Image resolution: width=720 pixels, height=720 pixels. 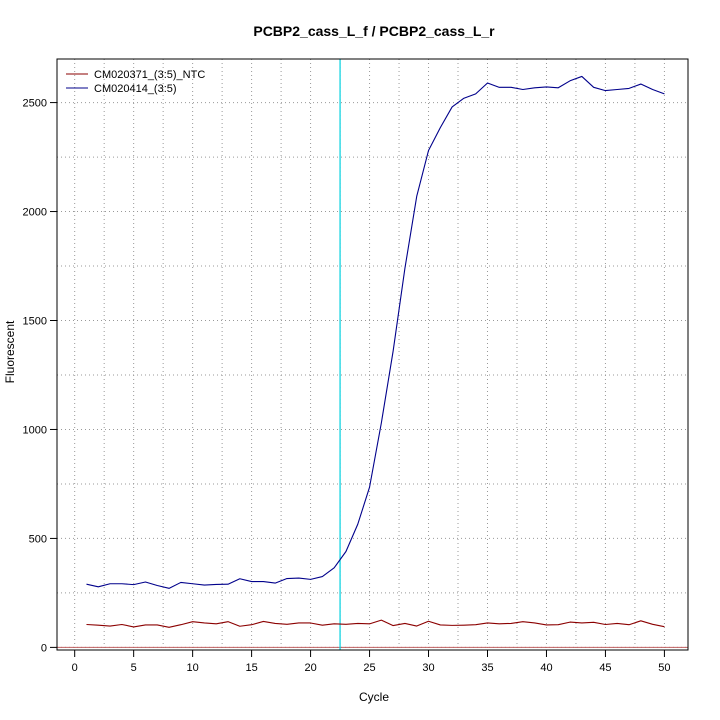 What do you see at coordinates (35, 213) in the screenshot?
I see `y-tick-label: 2000` at bounding box center [35, 213].